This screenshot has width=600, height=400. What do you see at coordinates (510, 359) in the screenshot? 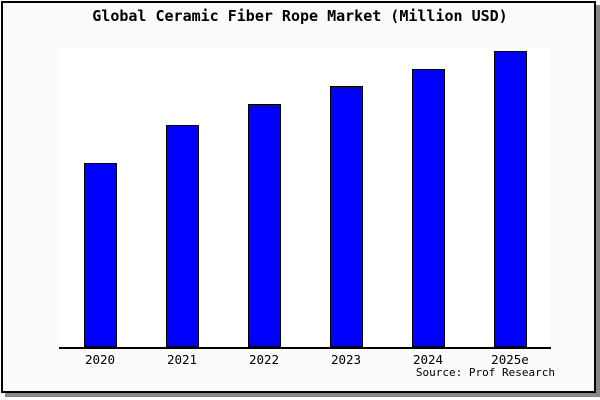
I see `x-tick-label-2025e: 2025e` at bounding box center [510, 359].